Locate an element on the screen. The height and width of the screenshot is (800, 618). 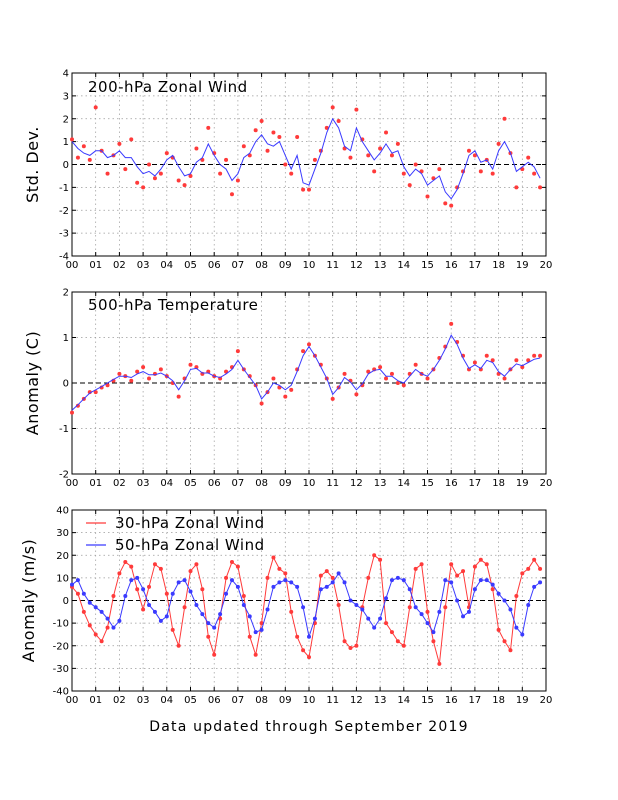
y-tick-label: -1 is located at coordinates (64, 188).